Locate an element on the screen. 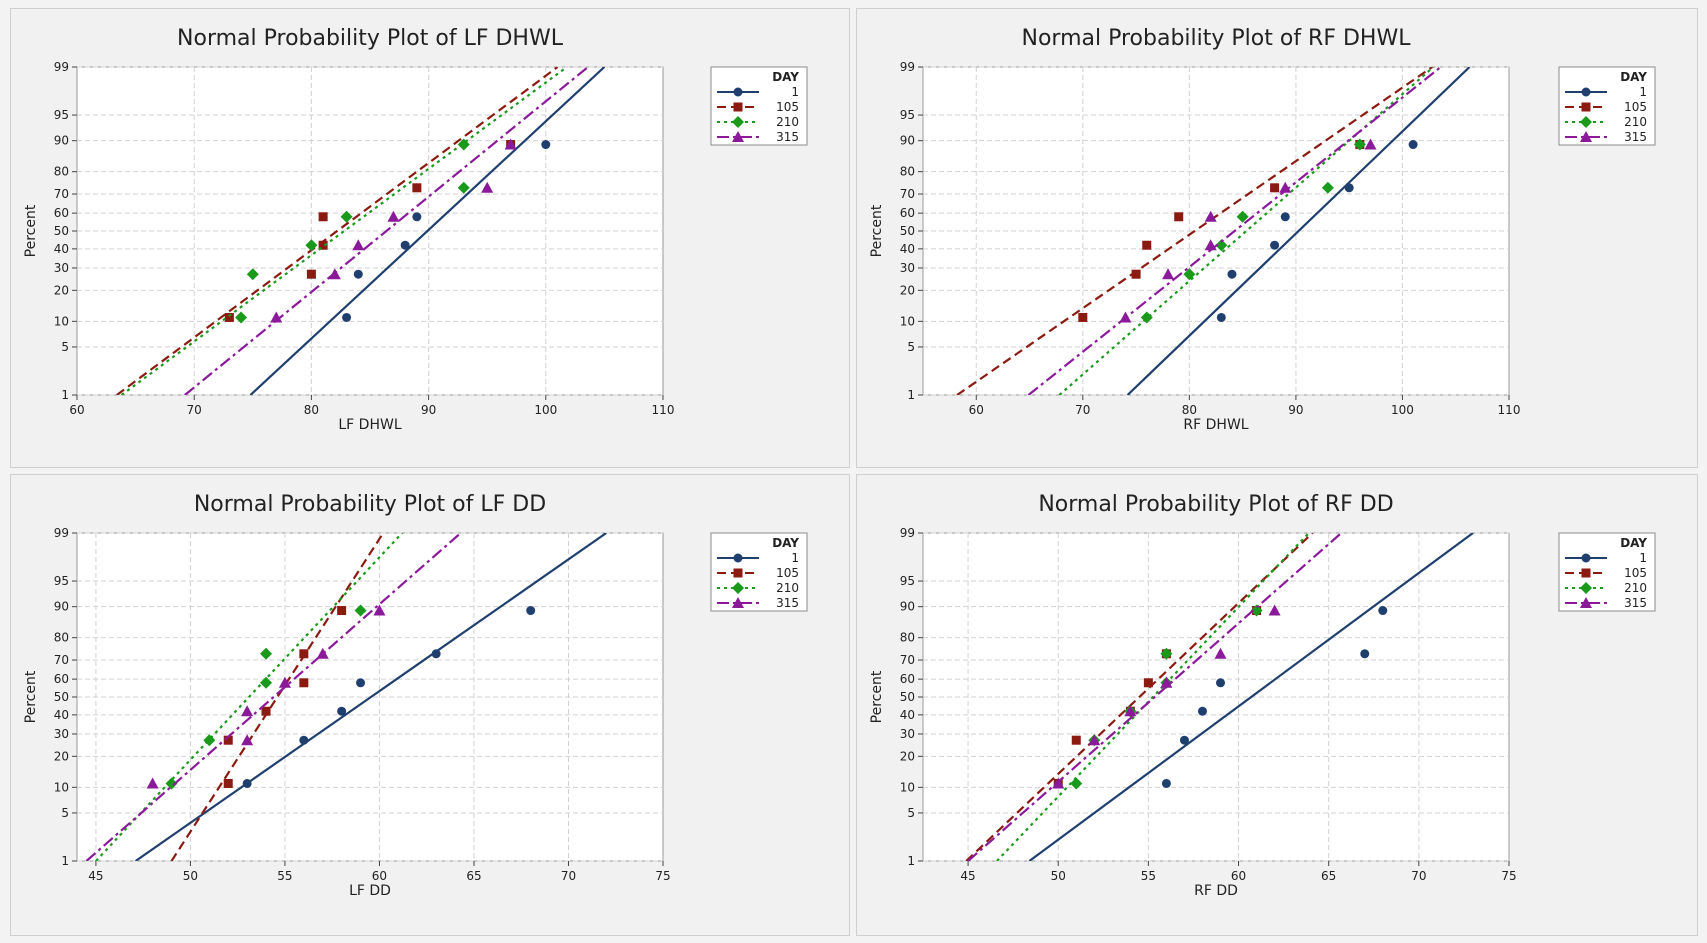 The height and width of the screenshot is (943, 1707). legend-label-105: 105 is located at coordinates (787, 107).